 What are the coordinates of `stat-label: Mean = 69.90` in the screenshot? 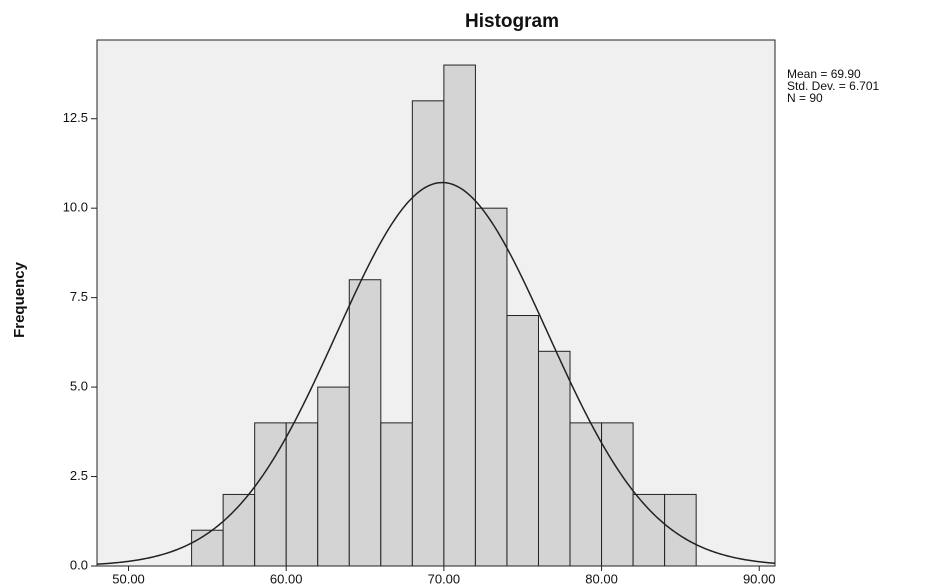 It's located at (824, 74).